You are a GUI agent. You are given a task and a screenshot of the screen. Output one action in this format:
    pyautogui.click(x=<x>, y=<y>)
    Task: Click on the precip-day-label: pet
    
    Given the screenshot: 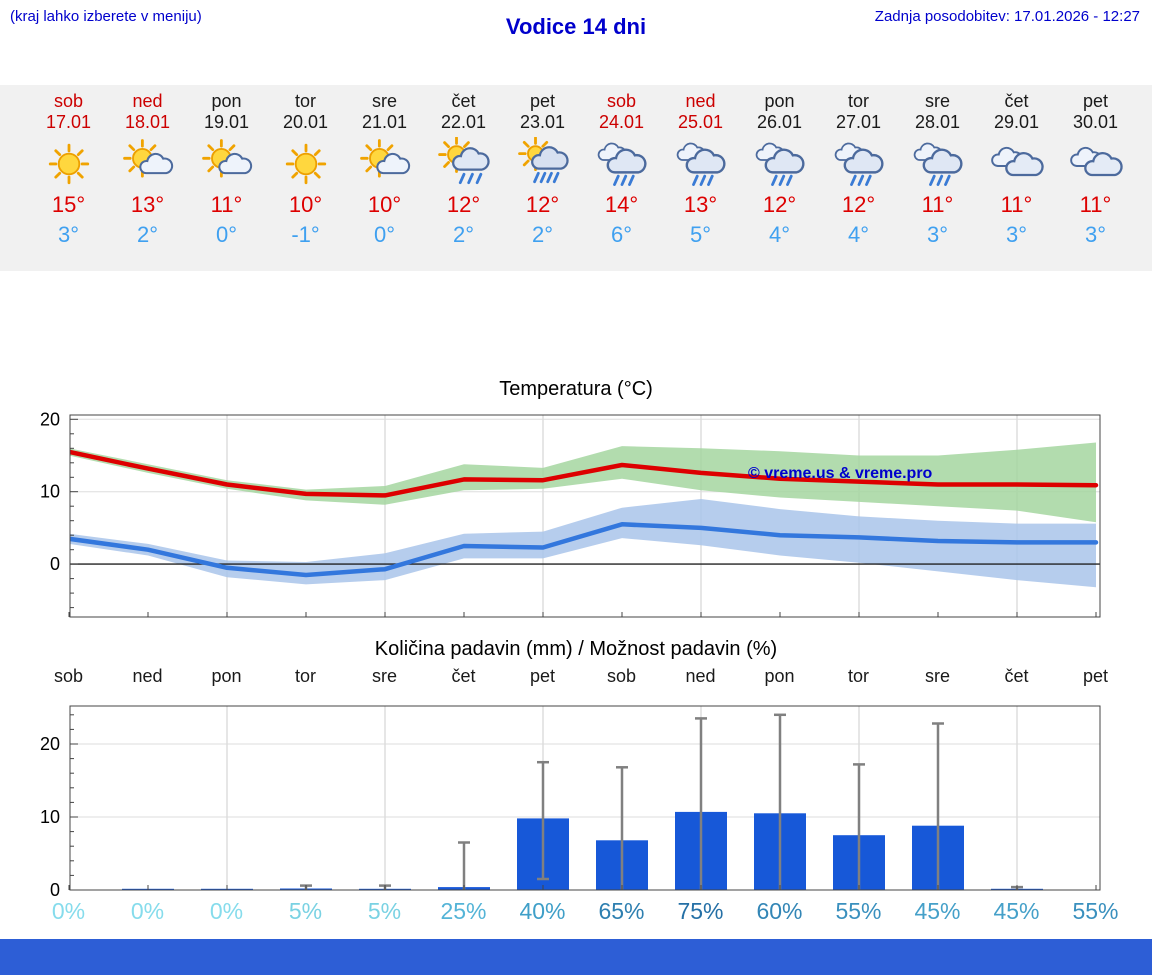 What is the action you would take?
    pyautogui.click(x=542, y=676)
    